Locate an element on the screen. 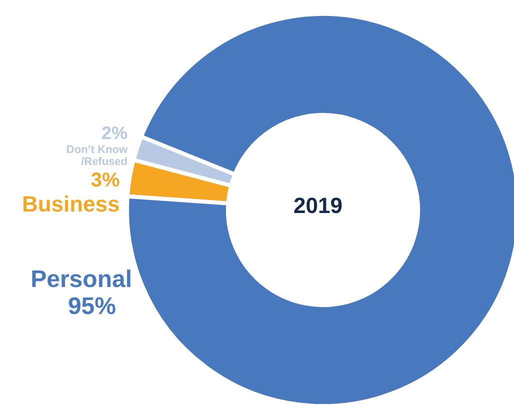 Image resolution: width=514 pixels, height=405 pixels. slice-label: Personal is located at coordinates (81, 280).